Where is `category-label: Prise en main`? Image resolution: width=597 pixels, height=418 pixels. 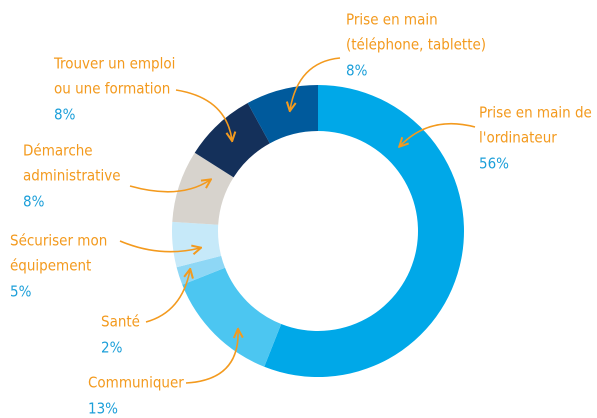 category-label: Prise en main is located at coordinates (392, 20).